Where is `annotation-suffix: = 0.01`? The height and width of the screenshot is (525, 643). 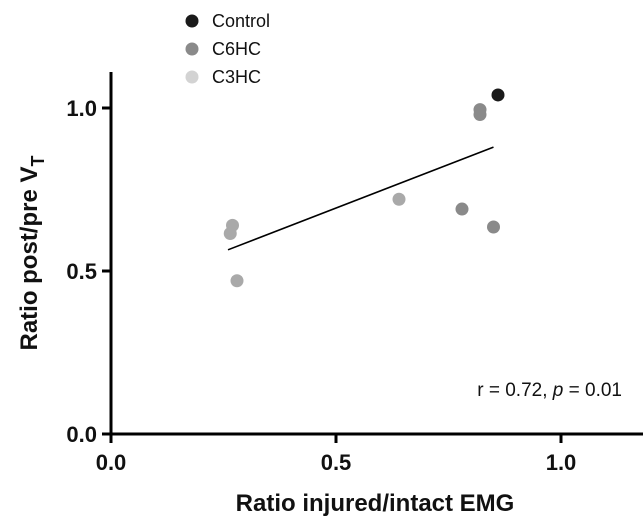
annotation-suffix: = 0.01 is located at coordinates (592, 390).